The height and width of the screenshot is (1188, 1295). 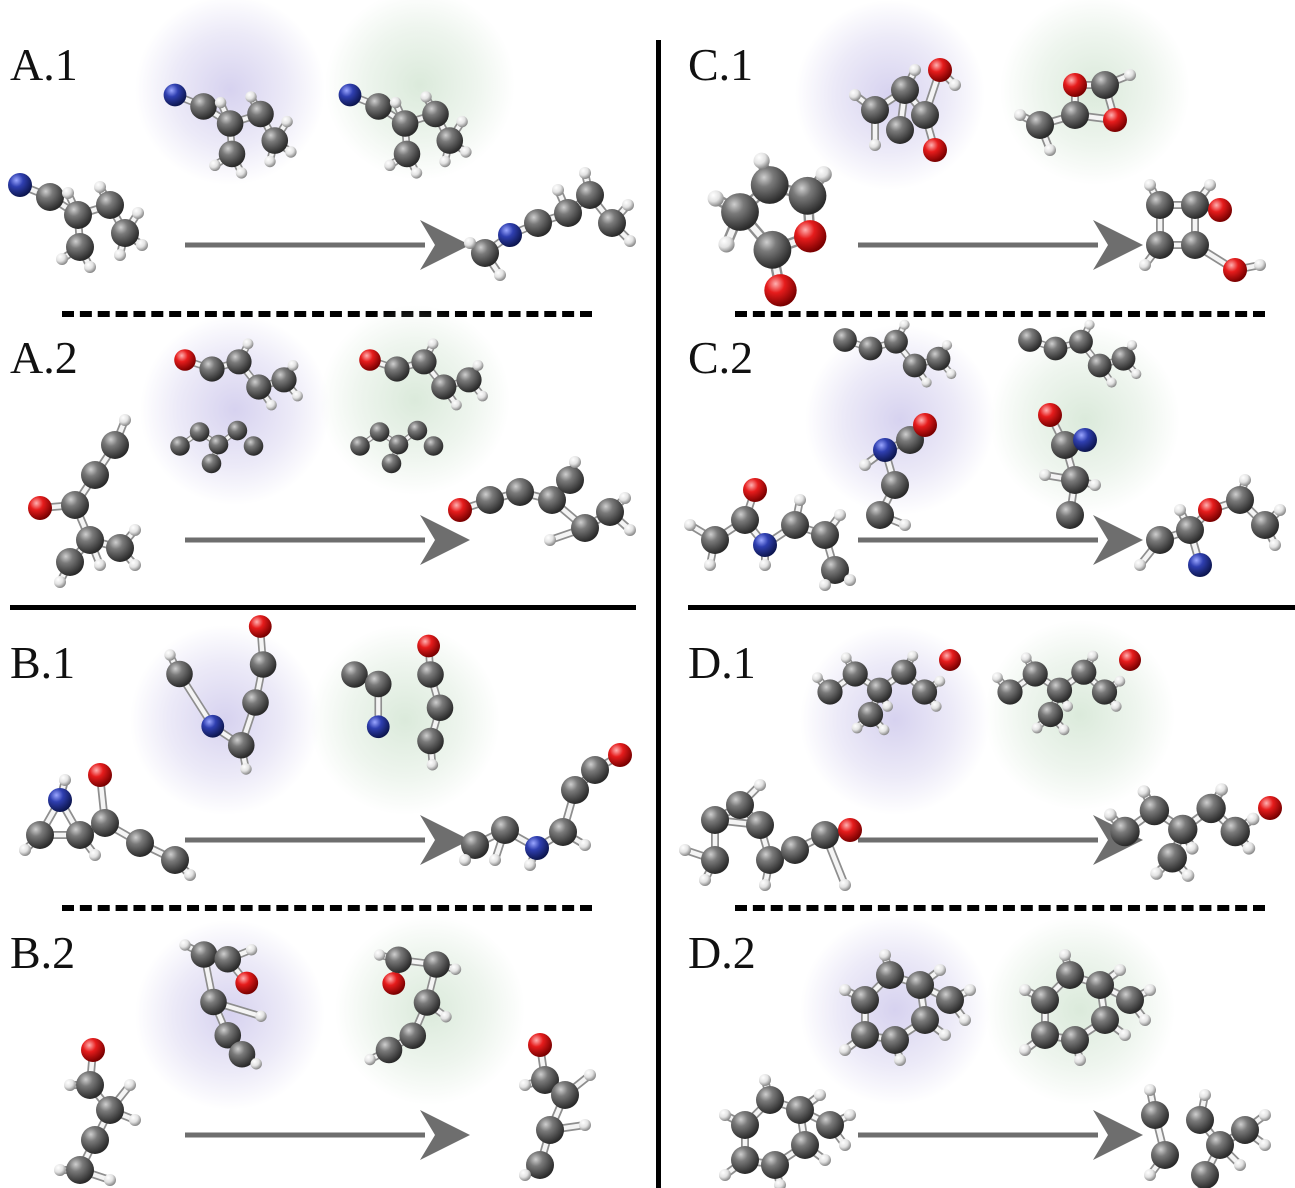 What do you see at coordinates (1000, 314) in the screenshot?
I see `dashed-divider-c` at bounding box center [1000, 314].